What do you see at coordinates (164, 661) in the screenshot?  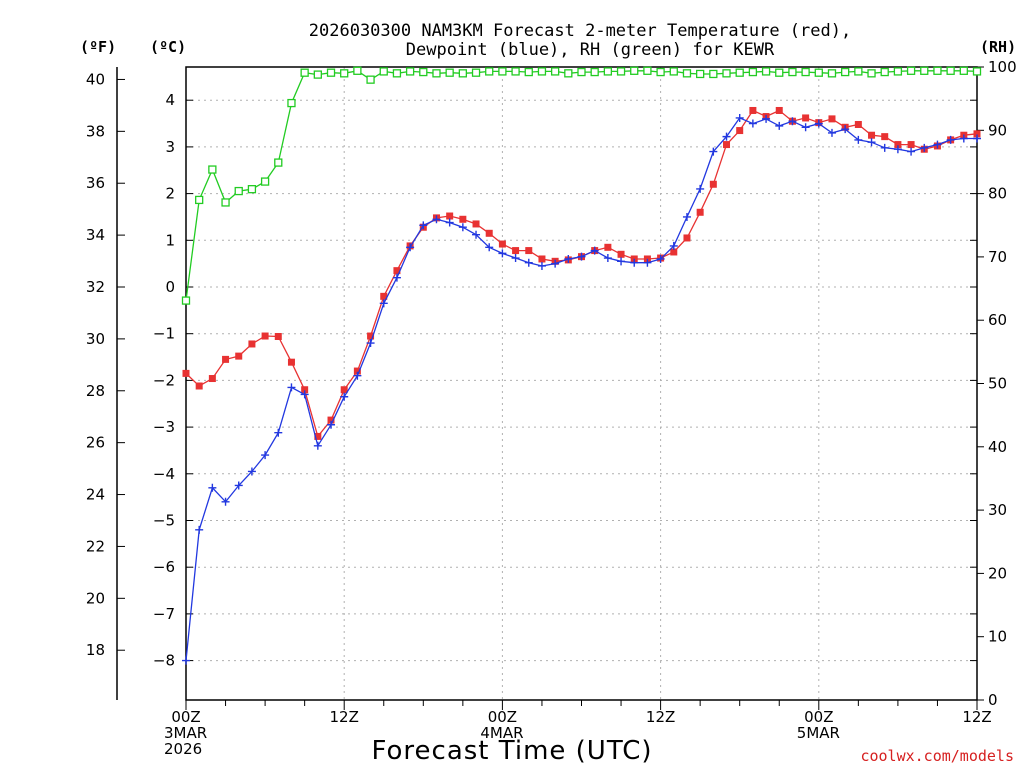 I see `celsius-tick-label: −8` at bounding box center [164, 661].